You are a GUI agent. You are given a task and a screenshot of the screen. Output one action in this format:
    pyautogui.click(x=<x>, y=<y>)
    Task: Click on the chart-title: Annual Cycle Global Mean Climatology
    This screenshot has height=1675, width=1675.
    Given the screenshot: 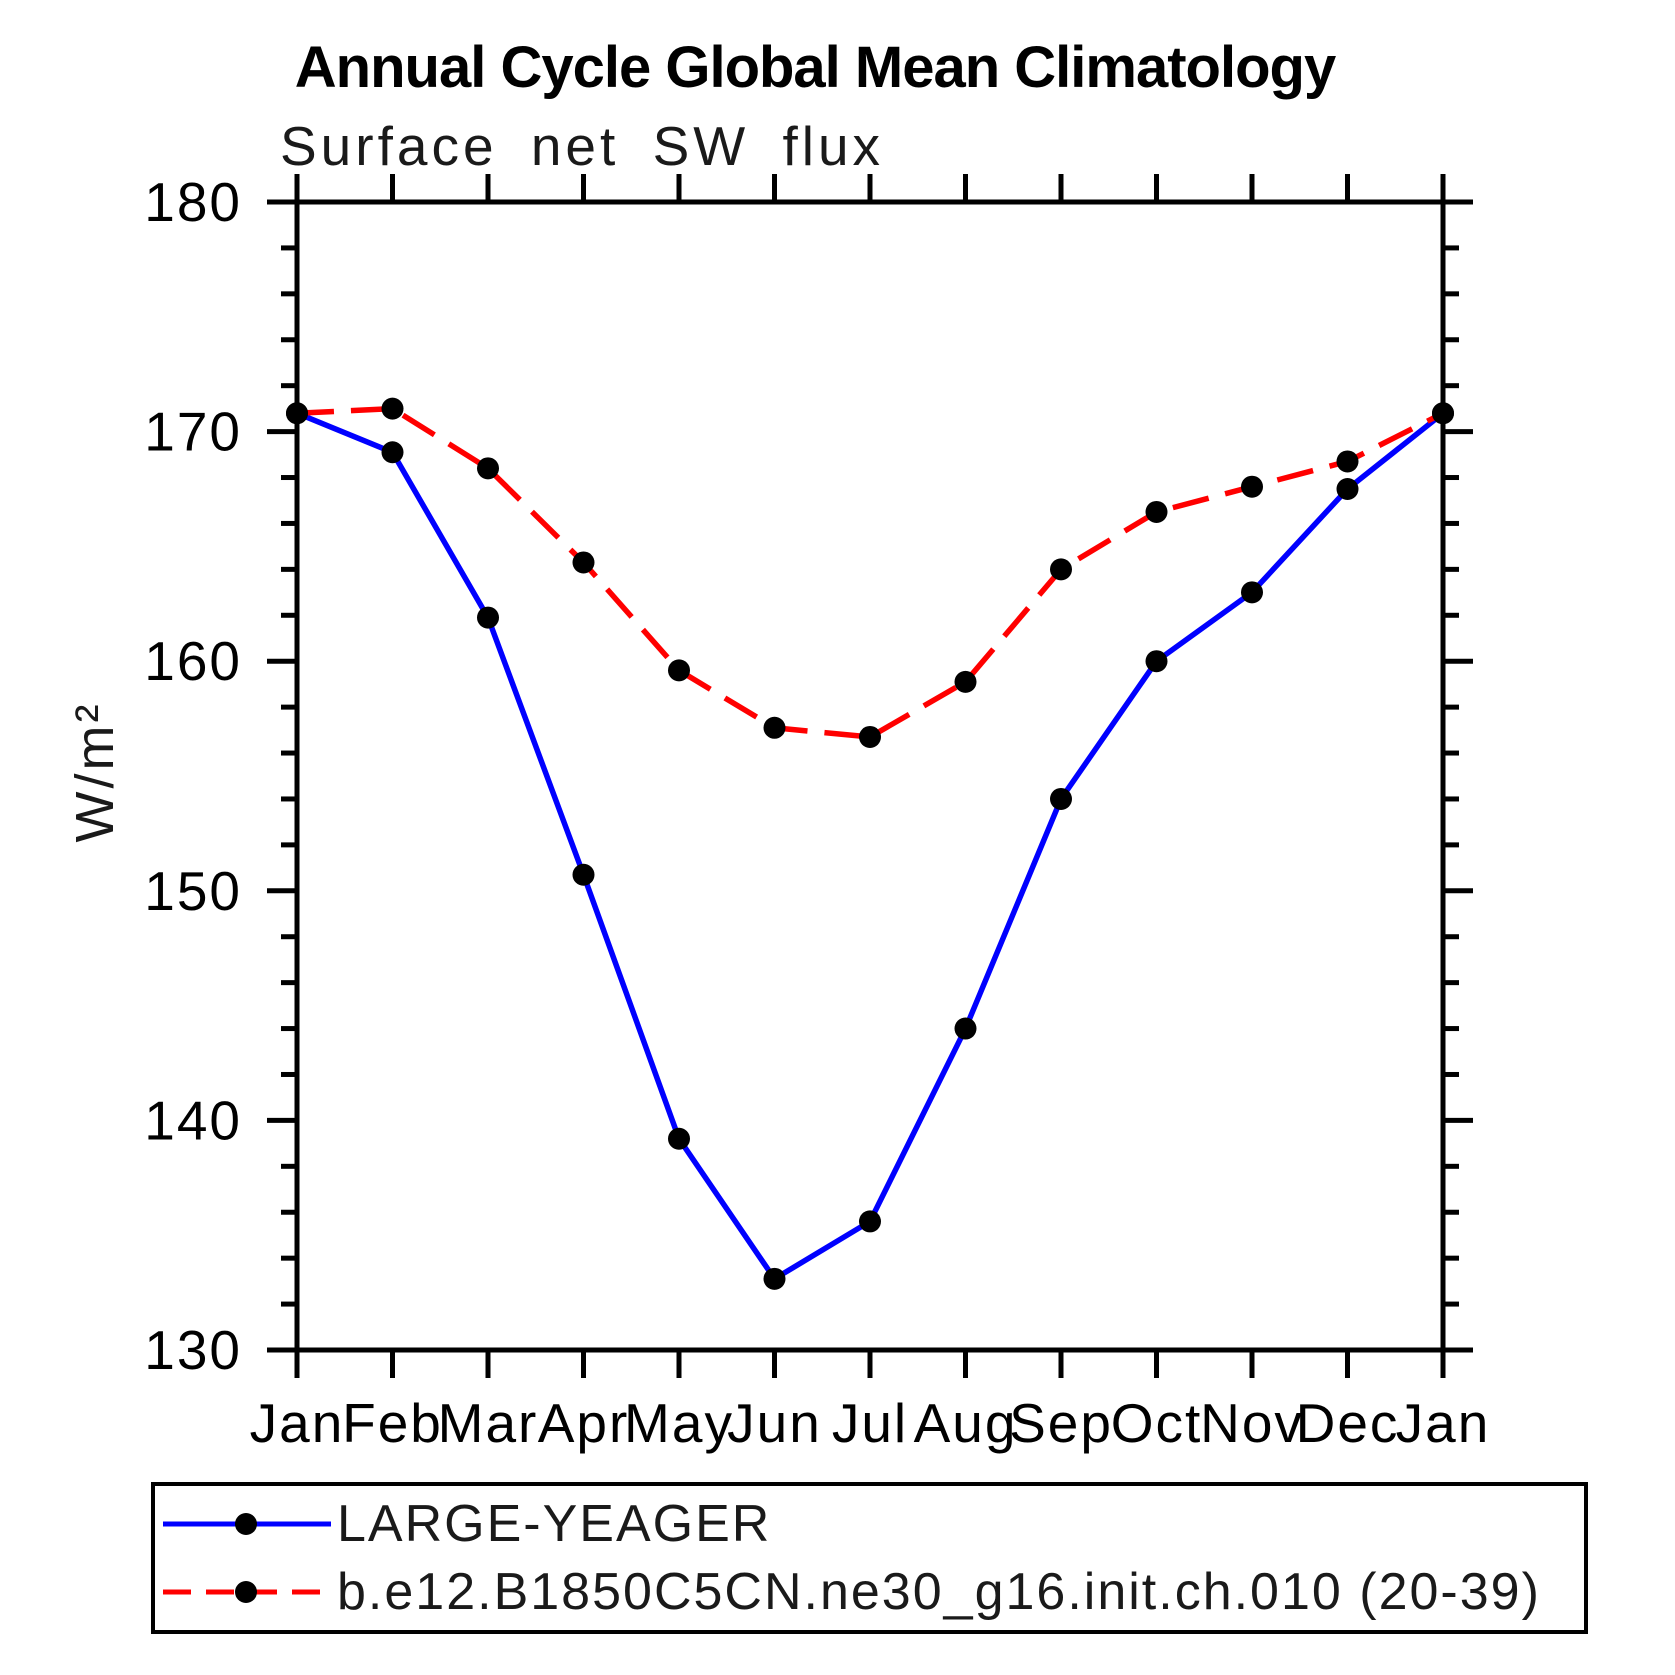 What is the action you would take?
    pyautogui.click(x=815, y=67)
    